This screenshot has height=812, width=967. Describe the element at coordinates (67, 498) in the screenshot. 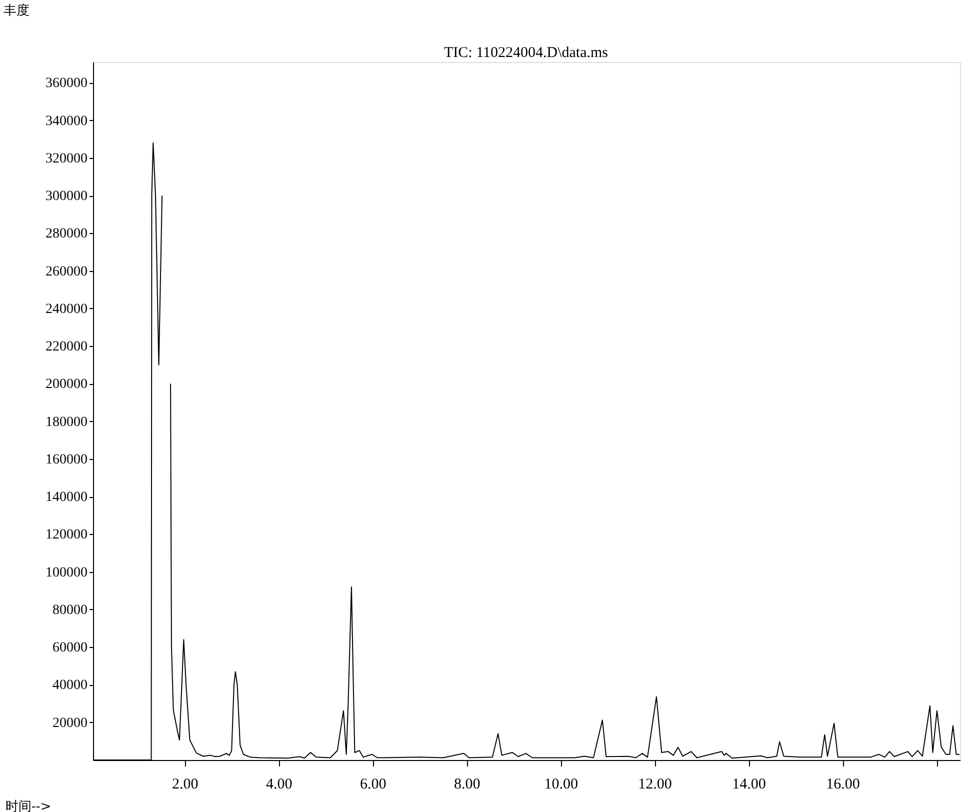

I see `y-tick-label: 140000` at that location.